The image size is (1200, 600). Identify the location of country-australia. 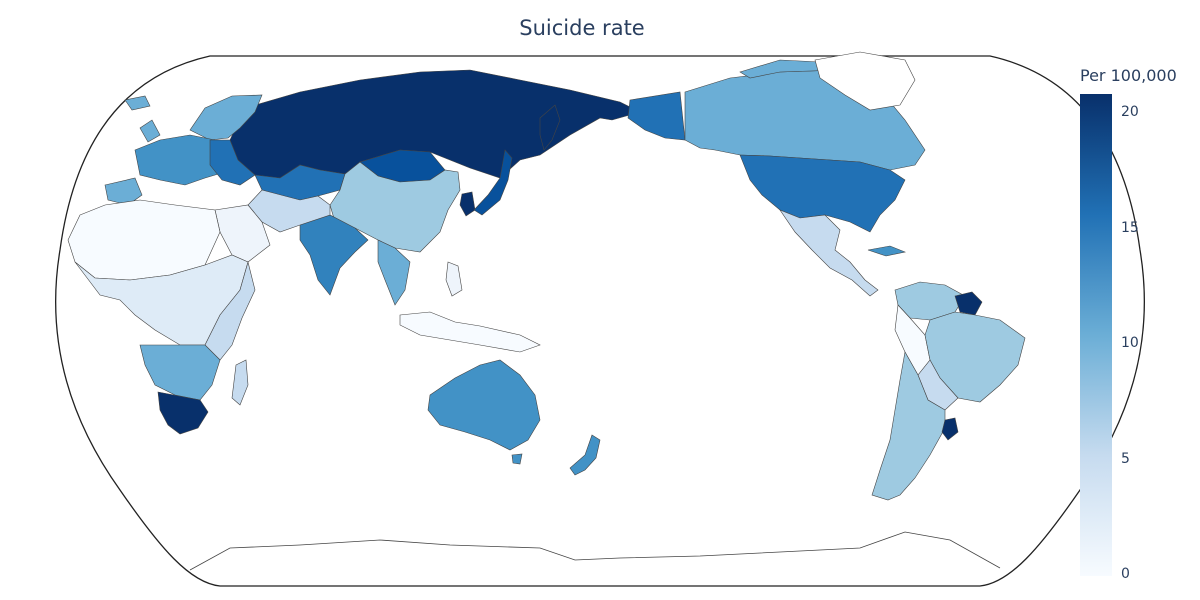
(484, 405).